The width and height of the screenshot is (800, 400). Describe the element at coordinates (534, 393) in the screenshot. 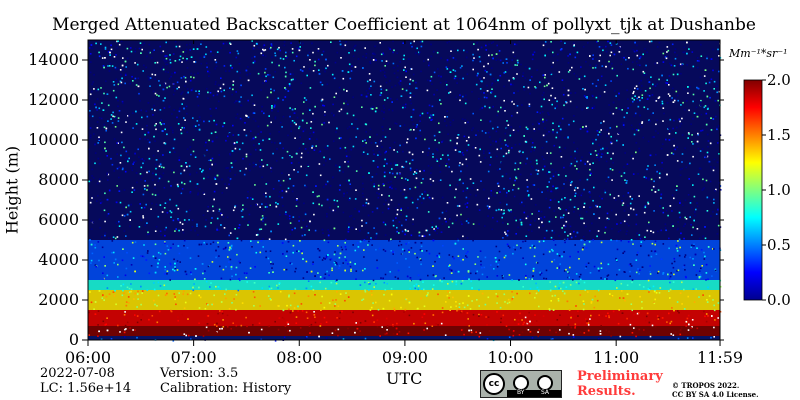

I see `cc-badge-bar: BY SA` at that location.